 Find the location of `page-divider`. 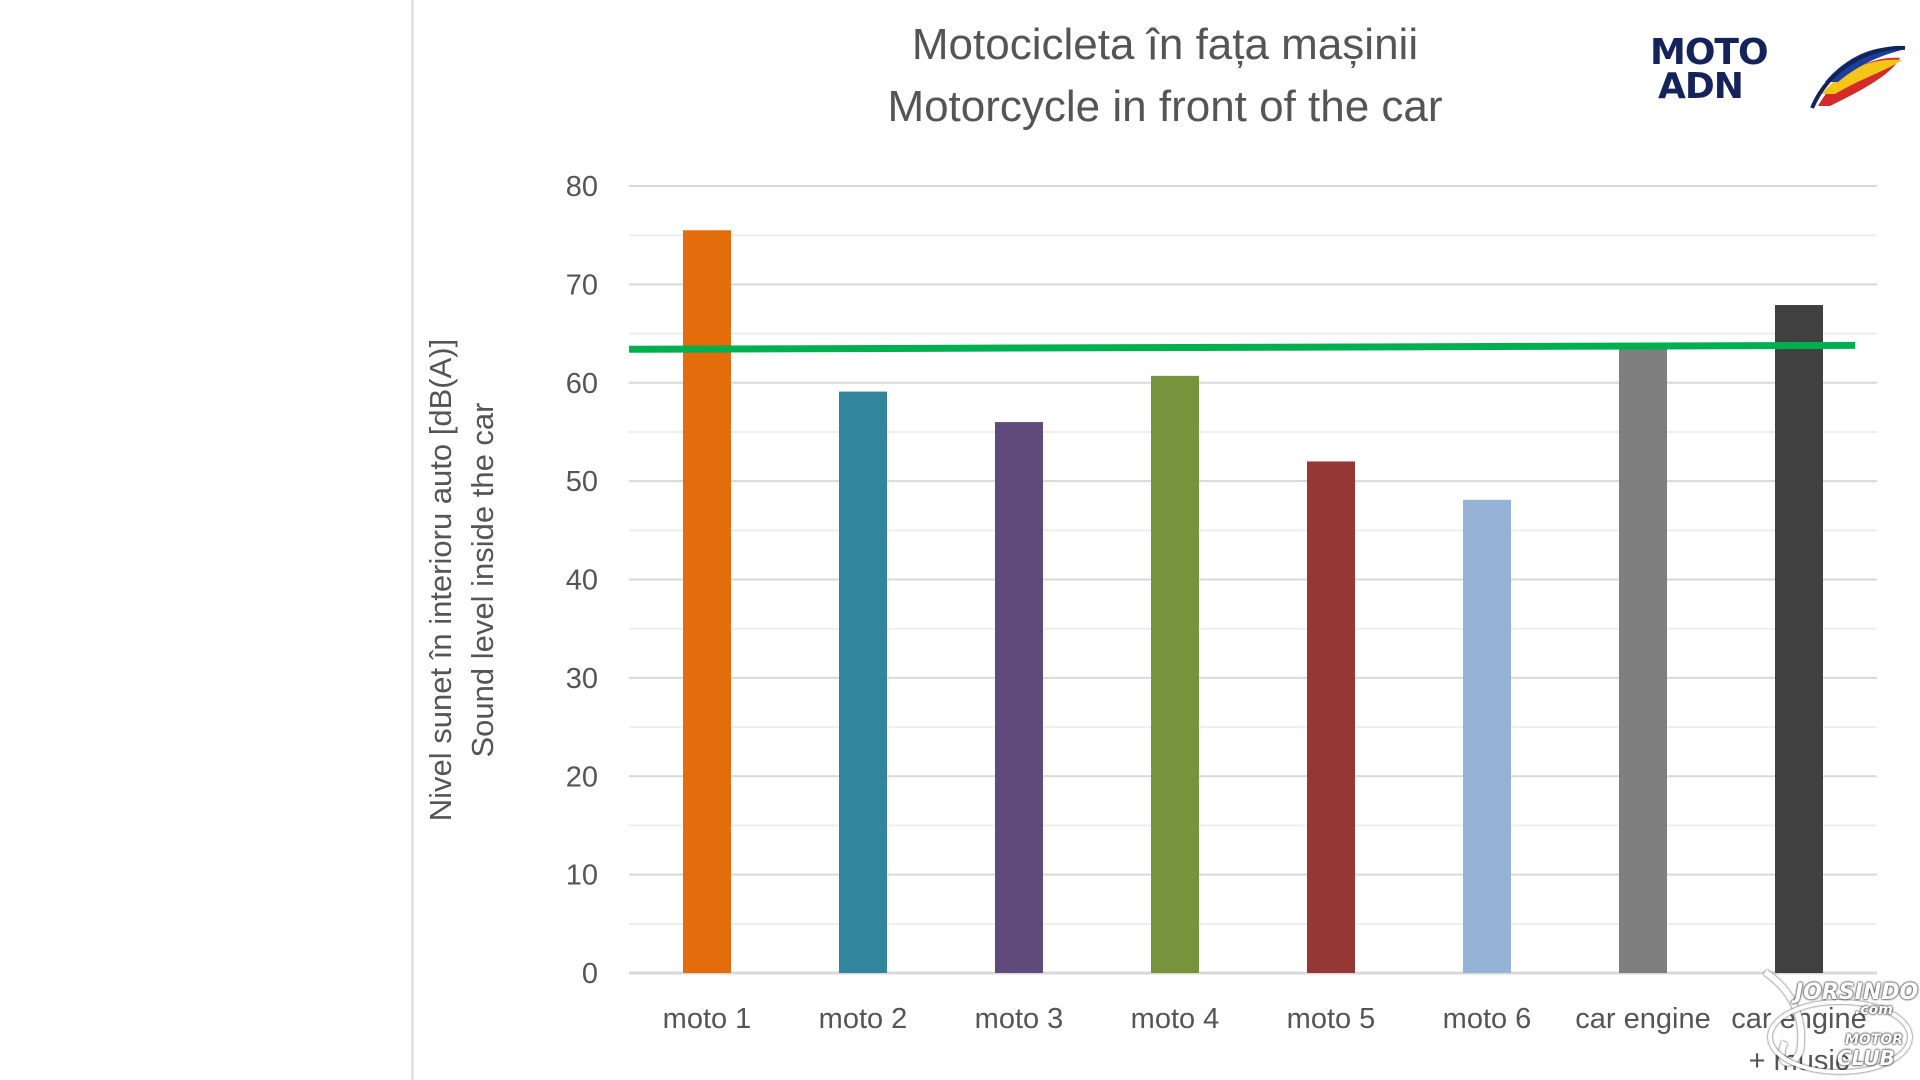

page-divider is located at coordinates (412, 540).